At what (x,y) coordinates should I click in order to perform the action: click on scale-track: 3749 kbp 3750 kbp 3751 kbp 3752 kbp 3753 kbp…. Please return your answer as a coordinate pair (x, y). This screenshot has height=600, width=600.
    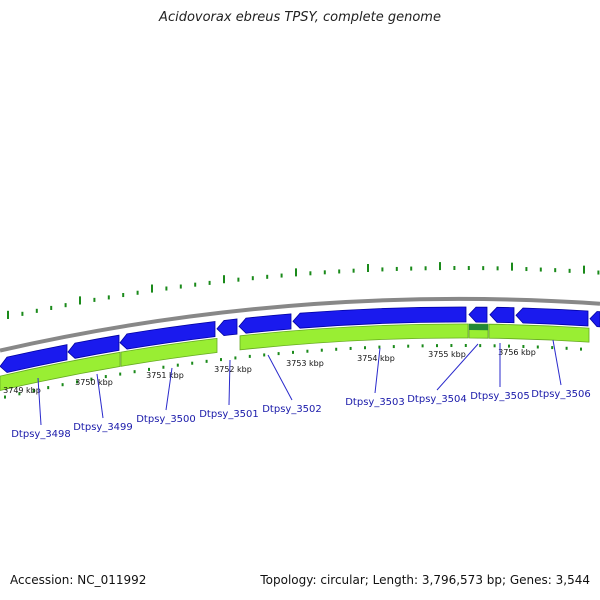
    Looking at the image, I should click on (292, 371).